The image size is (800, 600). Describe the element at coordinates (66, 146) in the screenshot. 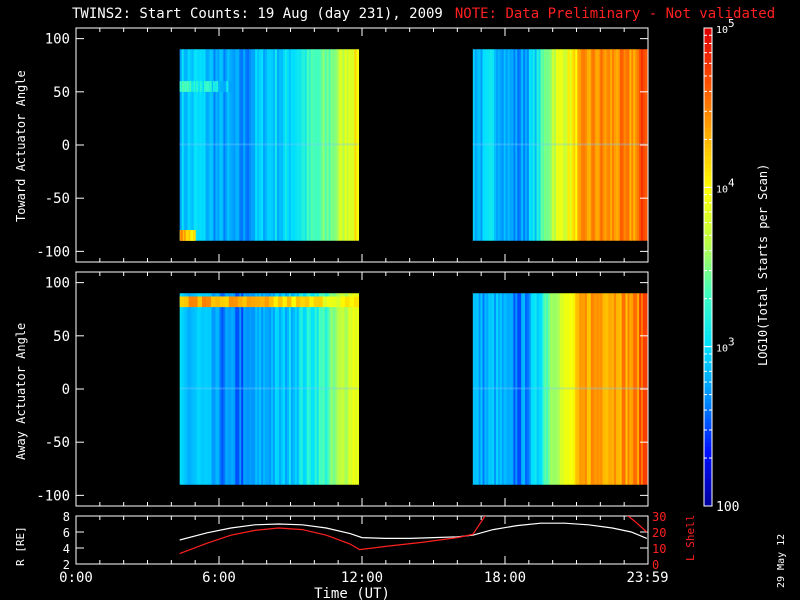

I see `y-tick-label: 0` at that location.